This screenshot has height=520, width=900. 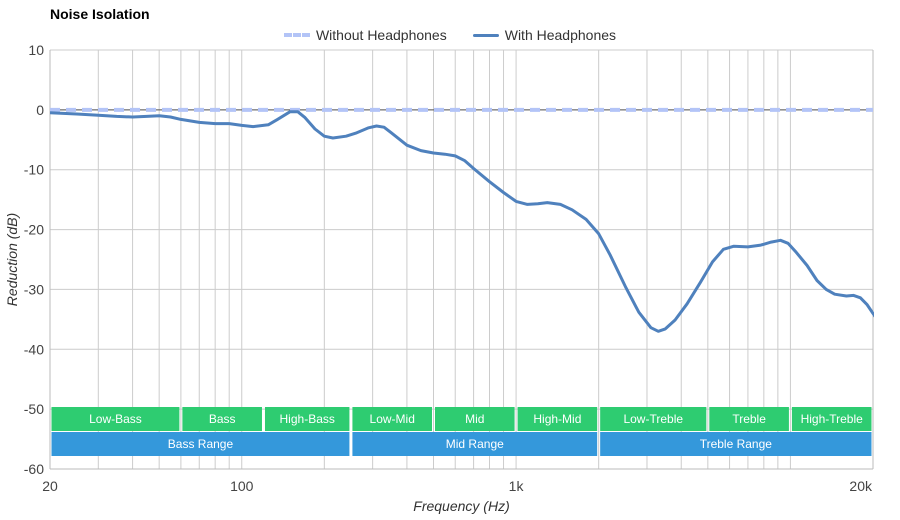 I want to click on x-tick-label: 20, so click(x=50, y=486).